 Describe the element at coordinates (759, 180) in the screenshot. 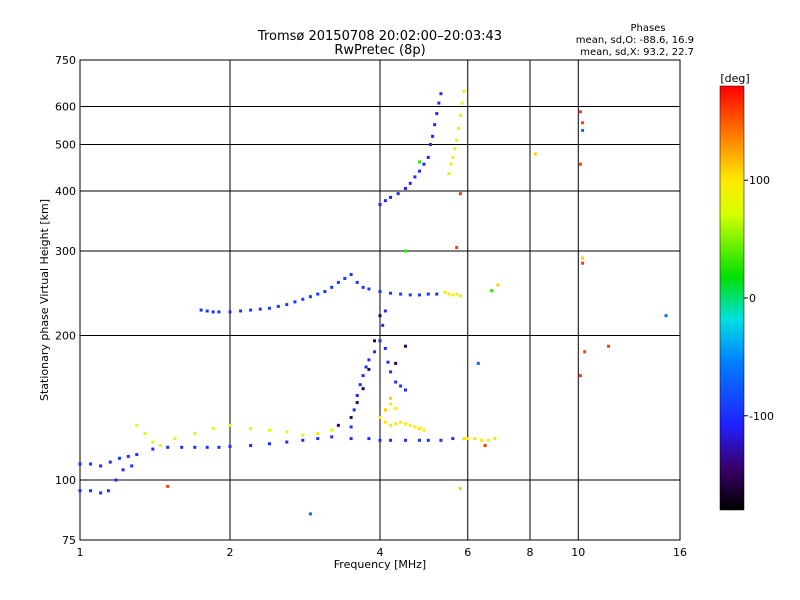

I see `colorbar-tick-label: 100` at that location.